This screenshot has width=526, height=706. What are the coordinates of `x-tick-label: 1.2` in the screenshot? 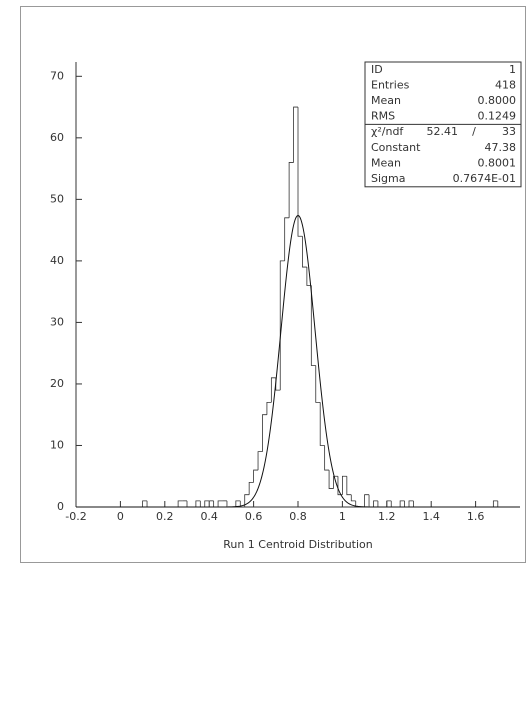 It's located at (387, 516).